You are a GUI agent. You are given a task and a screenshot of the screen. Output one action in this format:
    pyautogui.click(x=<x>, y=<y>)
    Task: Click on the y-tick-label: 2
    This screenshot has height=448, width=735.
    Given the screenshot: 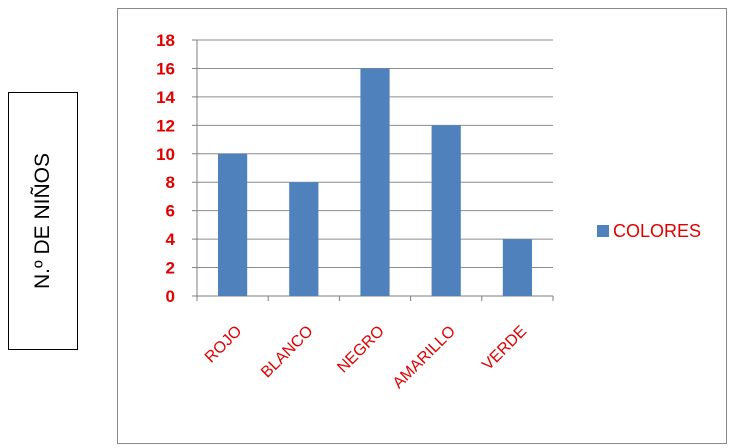 What is the action you would take?
    pyautogui.click(x=170, y=268)
    